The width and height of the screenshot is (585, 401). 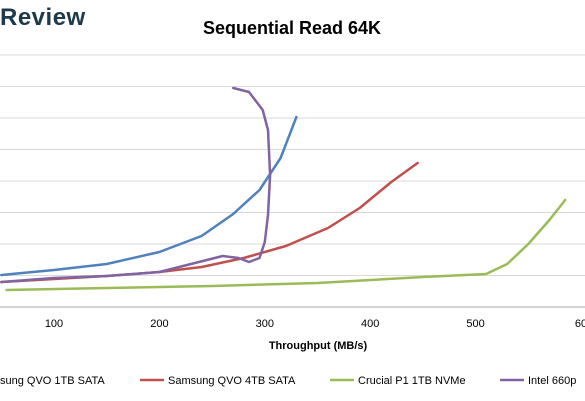 What do you see at coordinates (318, 346) in the screenshot?
I see `x-axis-label: Throughput (MB/s)` at bounding box center [318, 346].